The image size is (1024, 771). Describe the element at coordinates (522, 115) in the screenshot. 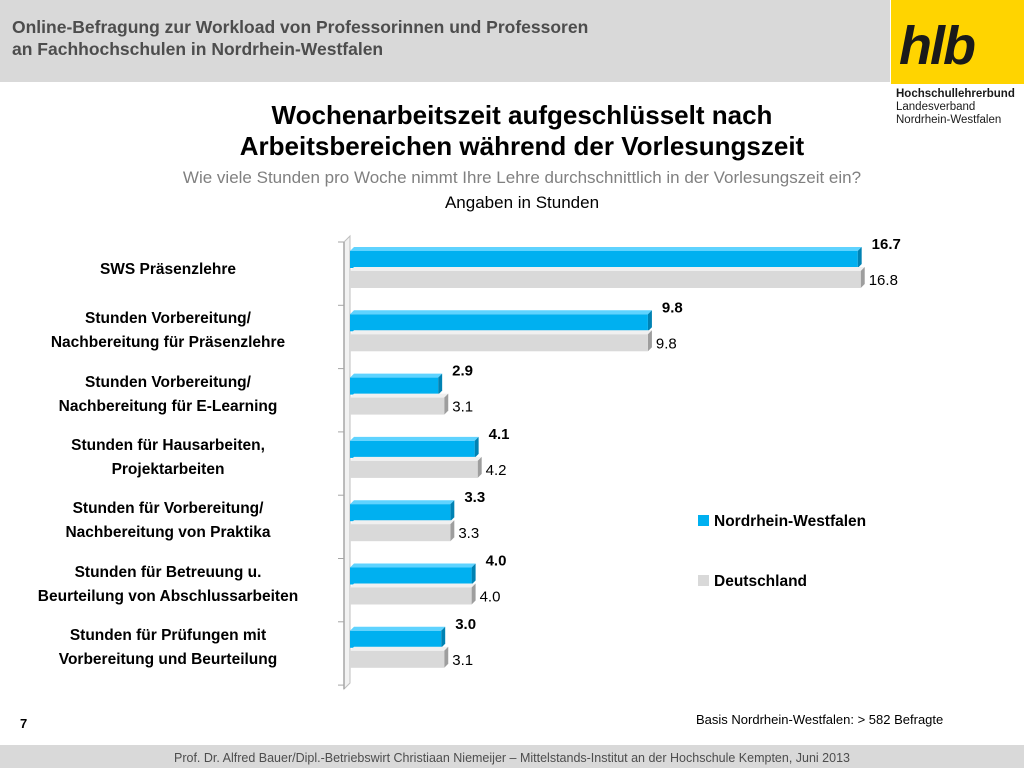

I see `chart-title-line1: Wochenarbeitszeit aufgeschlüsselt nach` at that location.